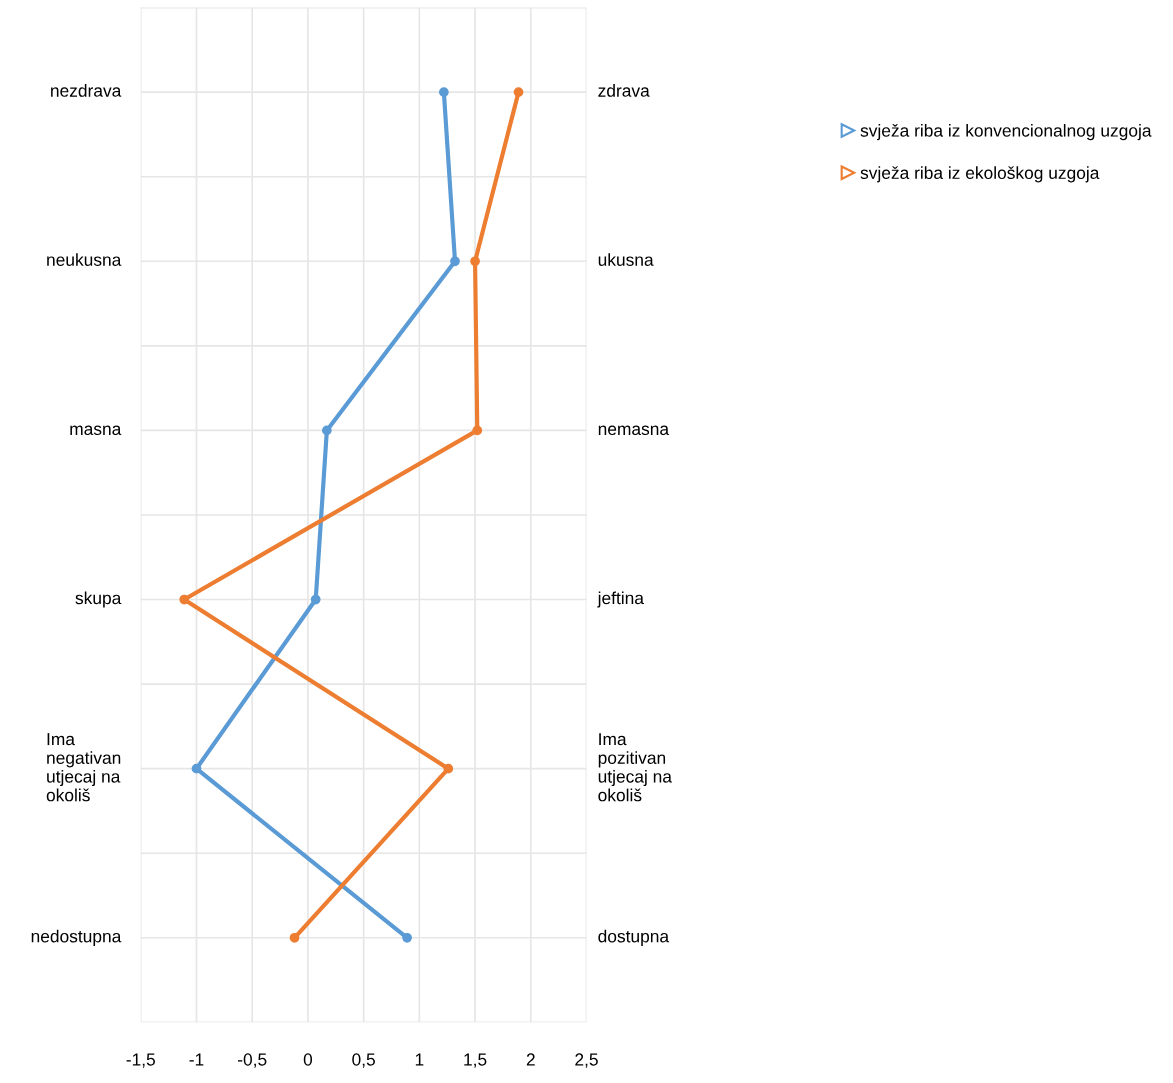  Describe the element at coordinates (980, 174) in the screenshot. I see `legend-label: svježa riba iz ekološkog uzgoja` at that location.